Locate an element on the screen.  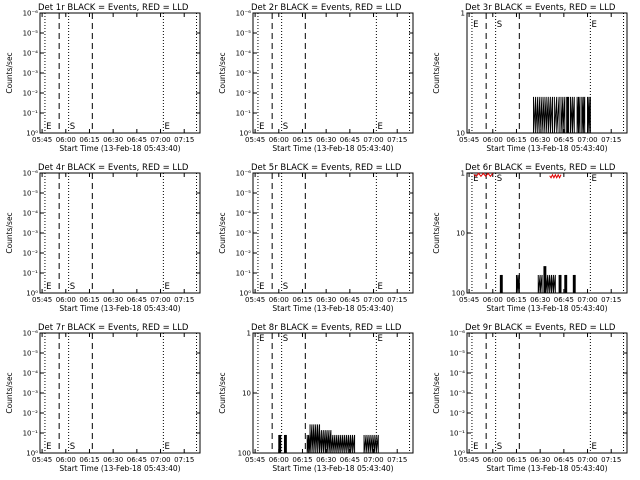
panel-title: Det 8r BLACK = Events, RED = LLD is located at coordinates (326, 328).